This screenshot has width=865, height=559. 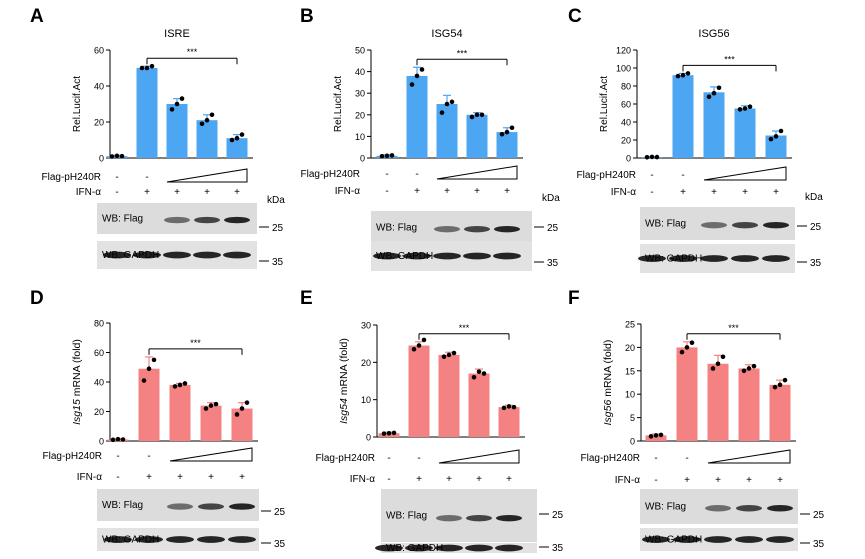 What do you see at coordinates (630, 325) in the screenshot?
I see `y-tick-label: 25` at bounding box center [630, 325].